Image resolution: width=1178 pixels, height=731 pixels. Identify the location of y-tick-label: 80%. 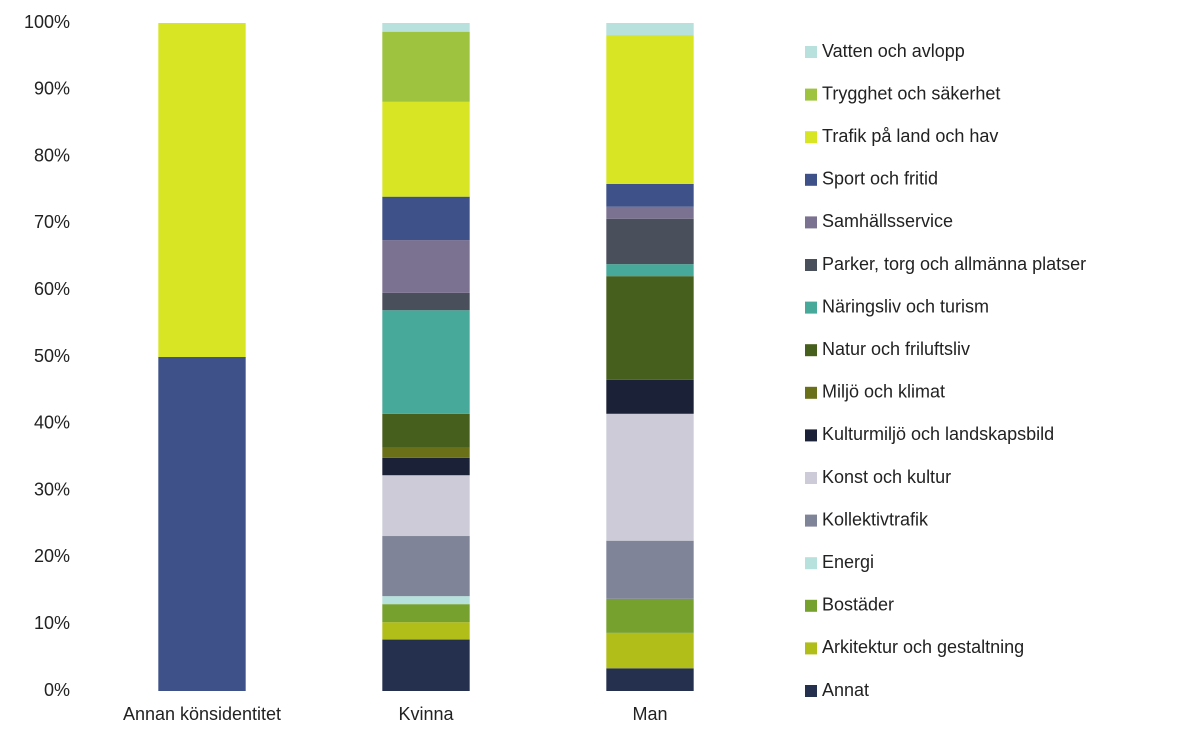
(52, 155).